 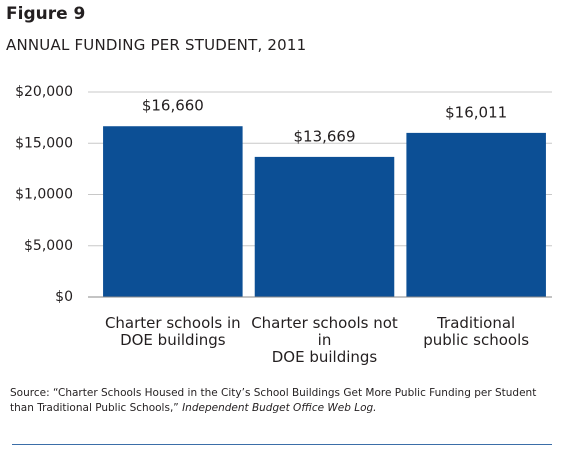 I want to click on y-tick-label: $15,000, so click(x=44, y=143).